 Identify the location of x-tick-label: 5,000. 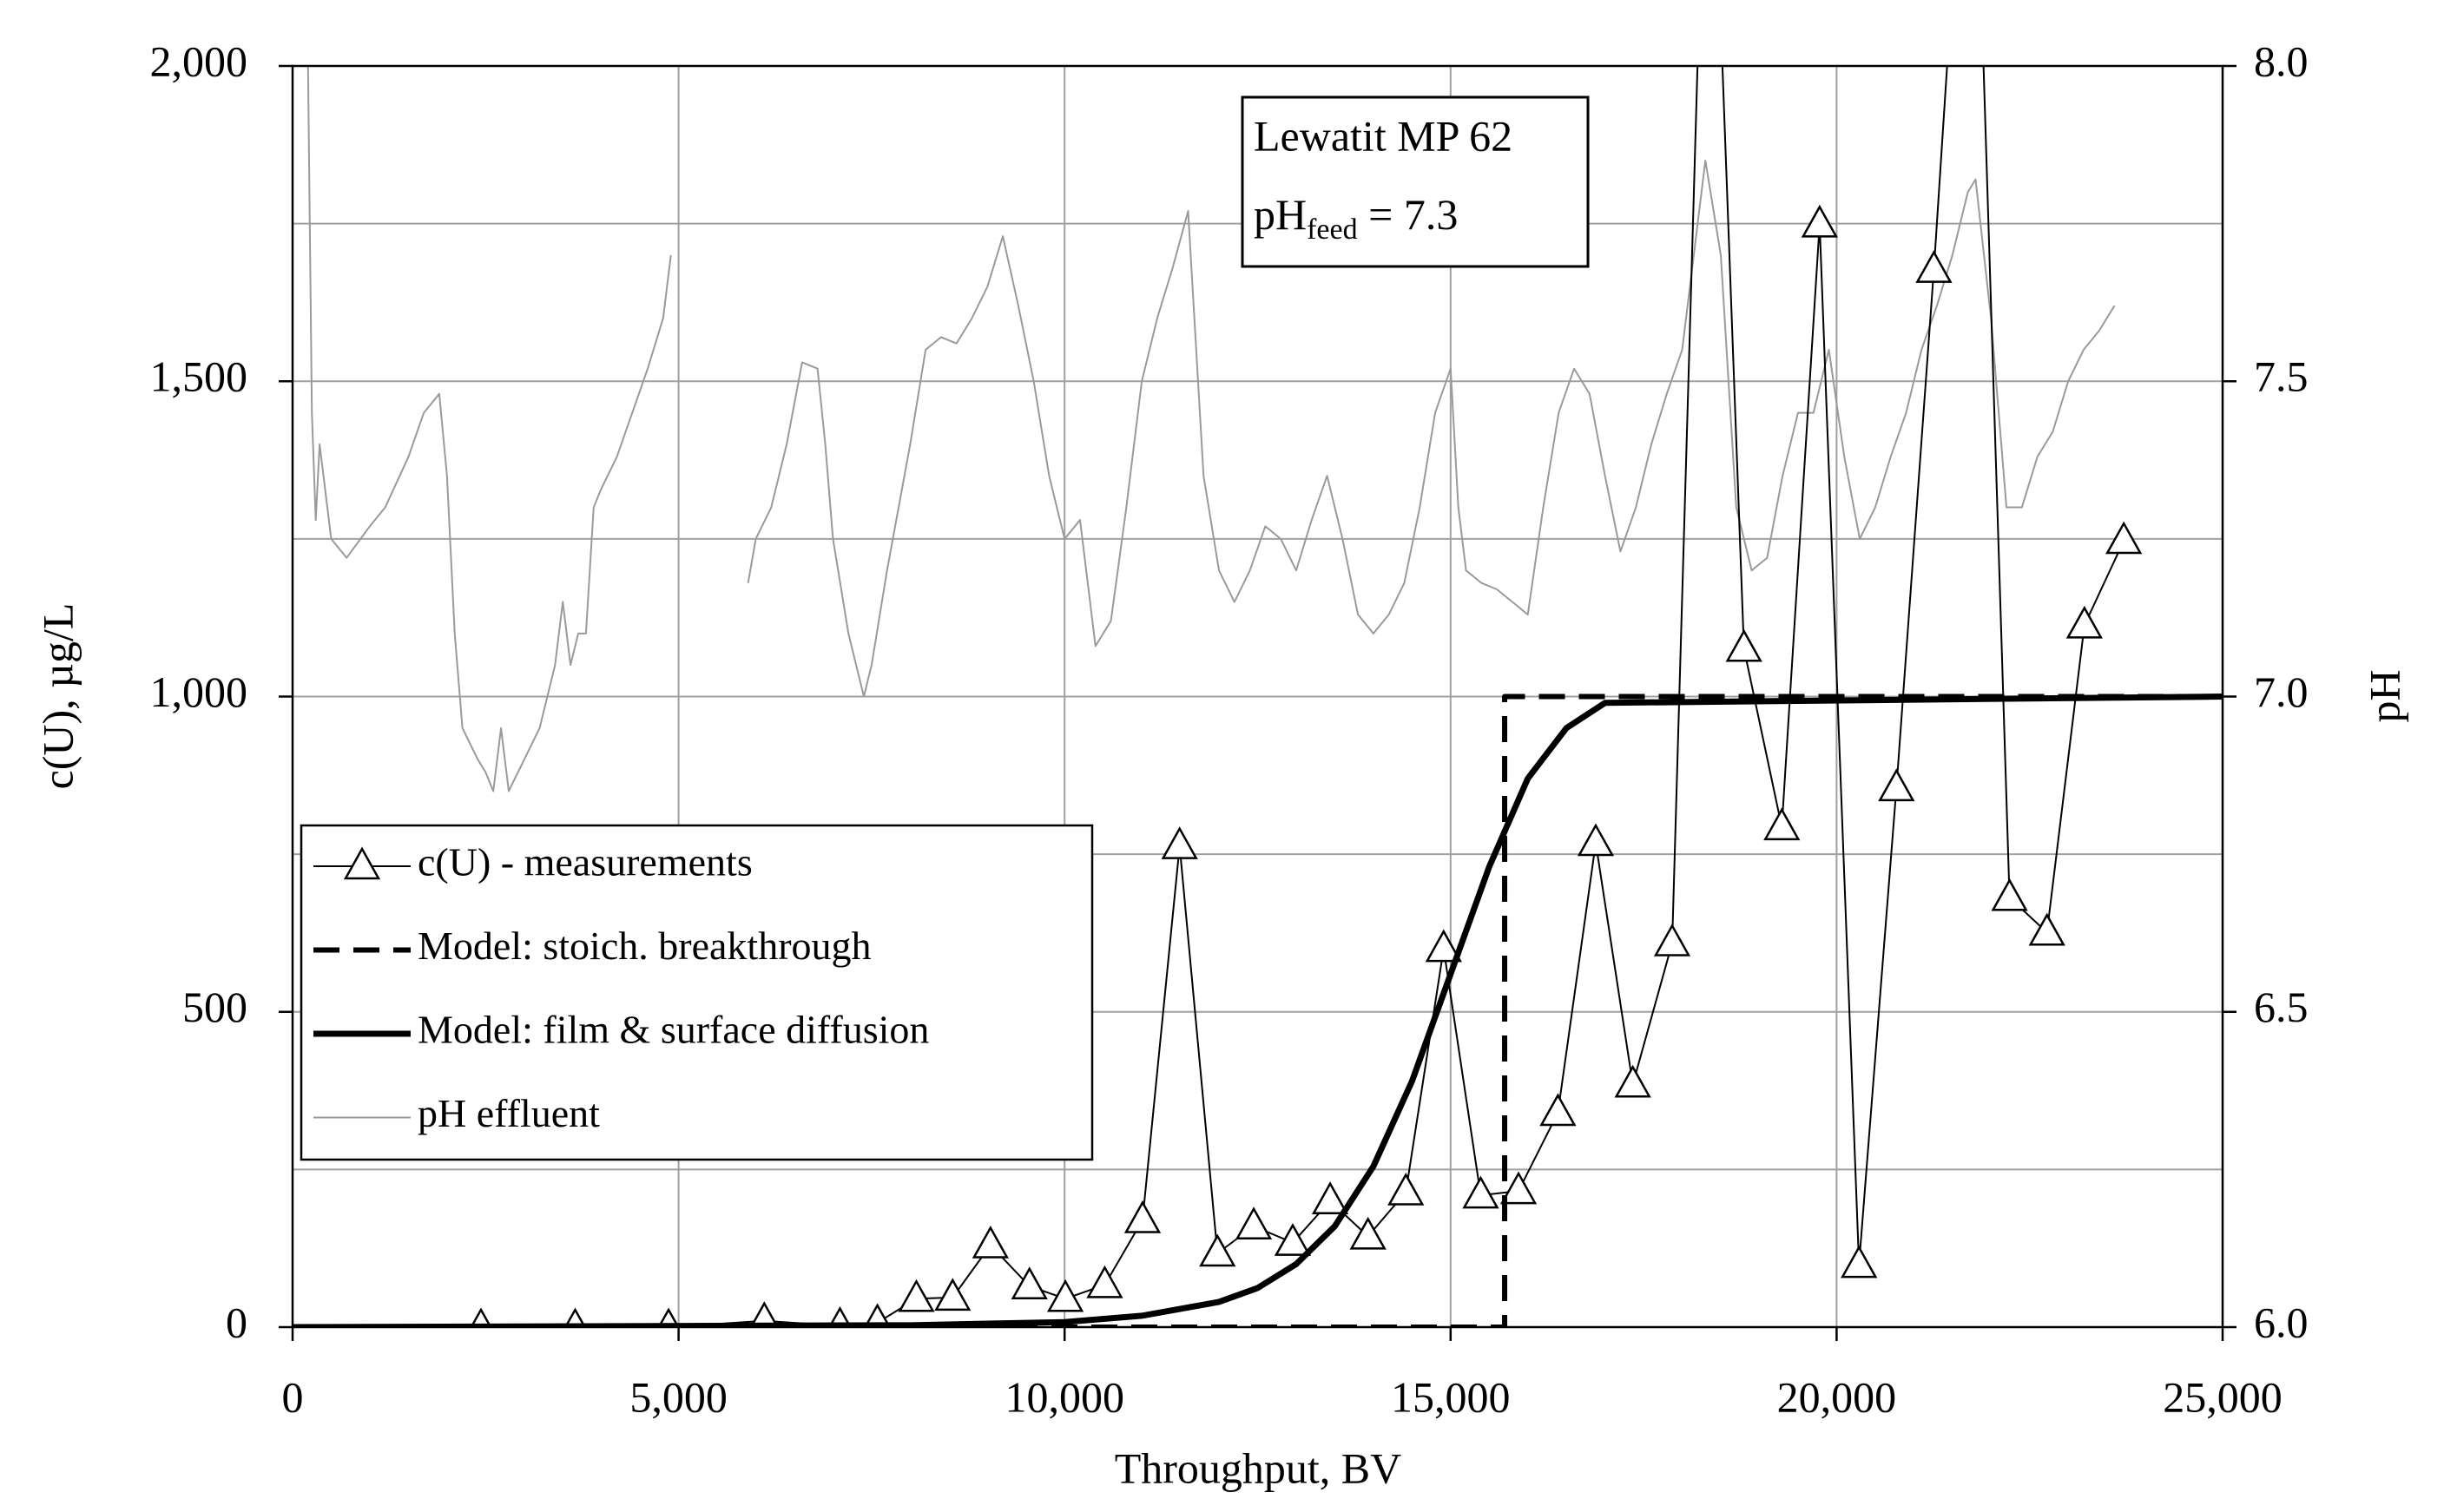
(678, 1396).